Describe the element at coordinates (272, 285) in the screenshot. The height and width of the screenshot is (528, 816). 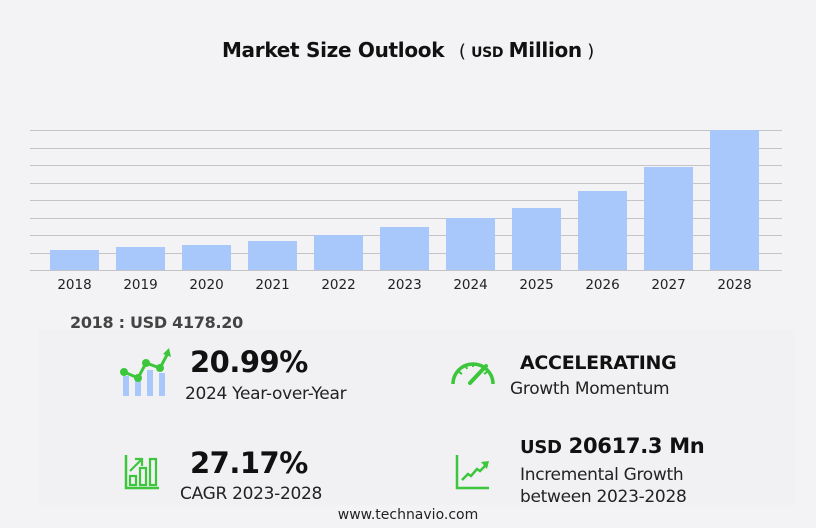
I see `x-axis-label: 2021` at that location.